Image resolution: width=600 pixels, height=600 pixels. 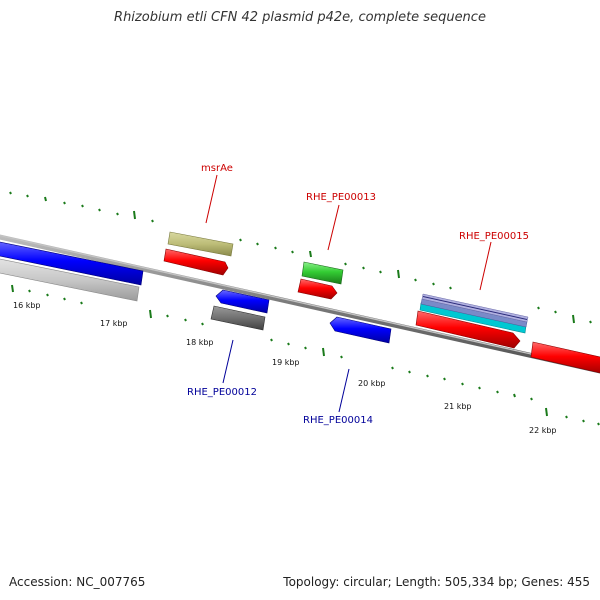 What do you see at coordinates (114, 323) in the screenshot?
I see `scale-label-17kbp: 17 kbp` at bounding box center [114, 323].